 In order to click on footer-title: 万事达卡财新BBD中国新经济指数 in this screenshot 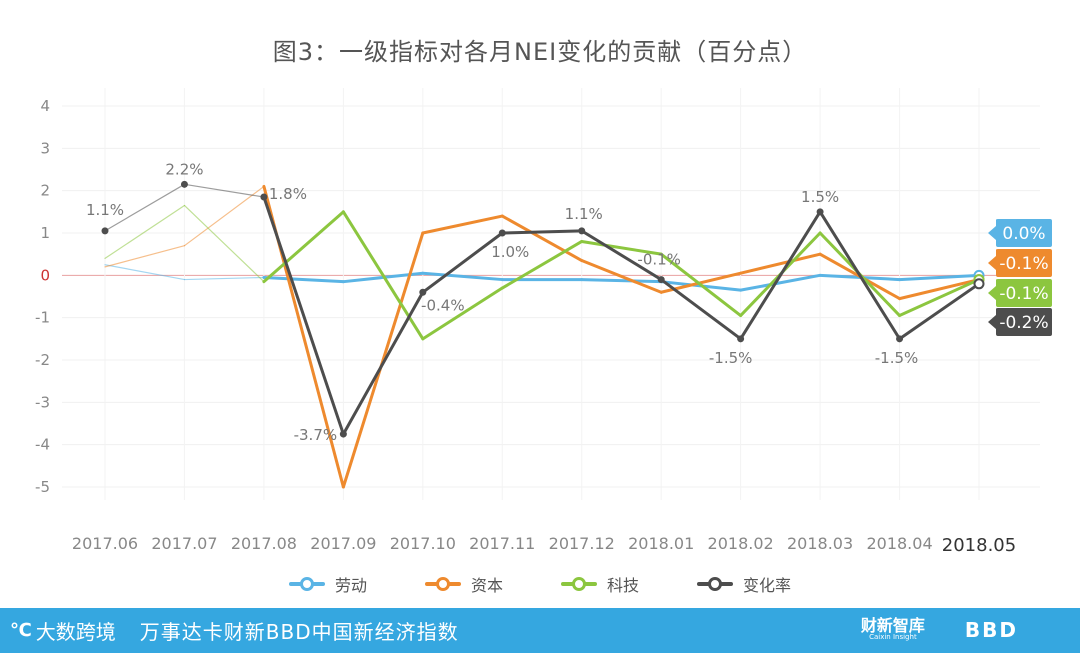, I will do `click(299, 632)`.